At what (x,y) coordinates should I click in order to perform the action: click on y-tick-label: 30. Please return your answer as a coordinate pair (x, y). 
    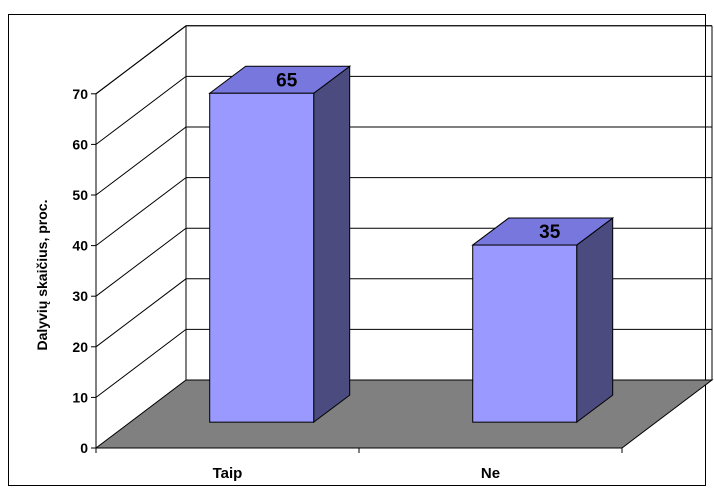
    Looking at the image, I should click on (80, 296).